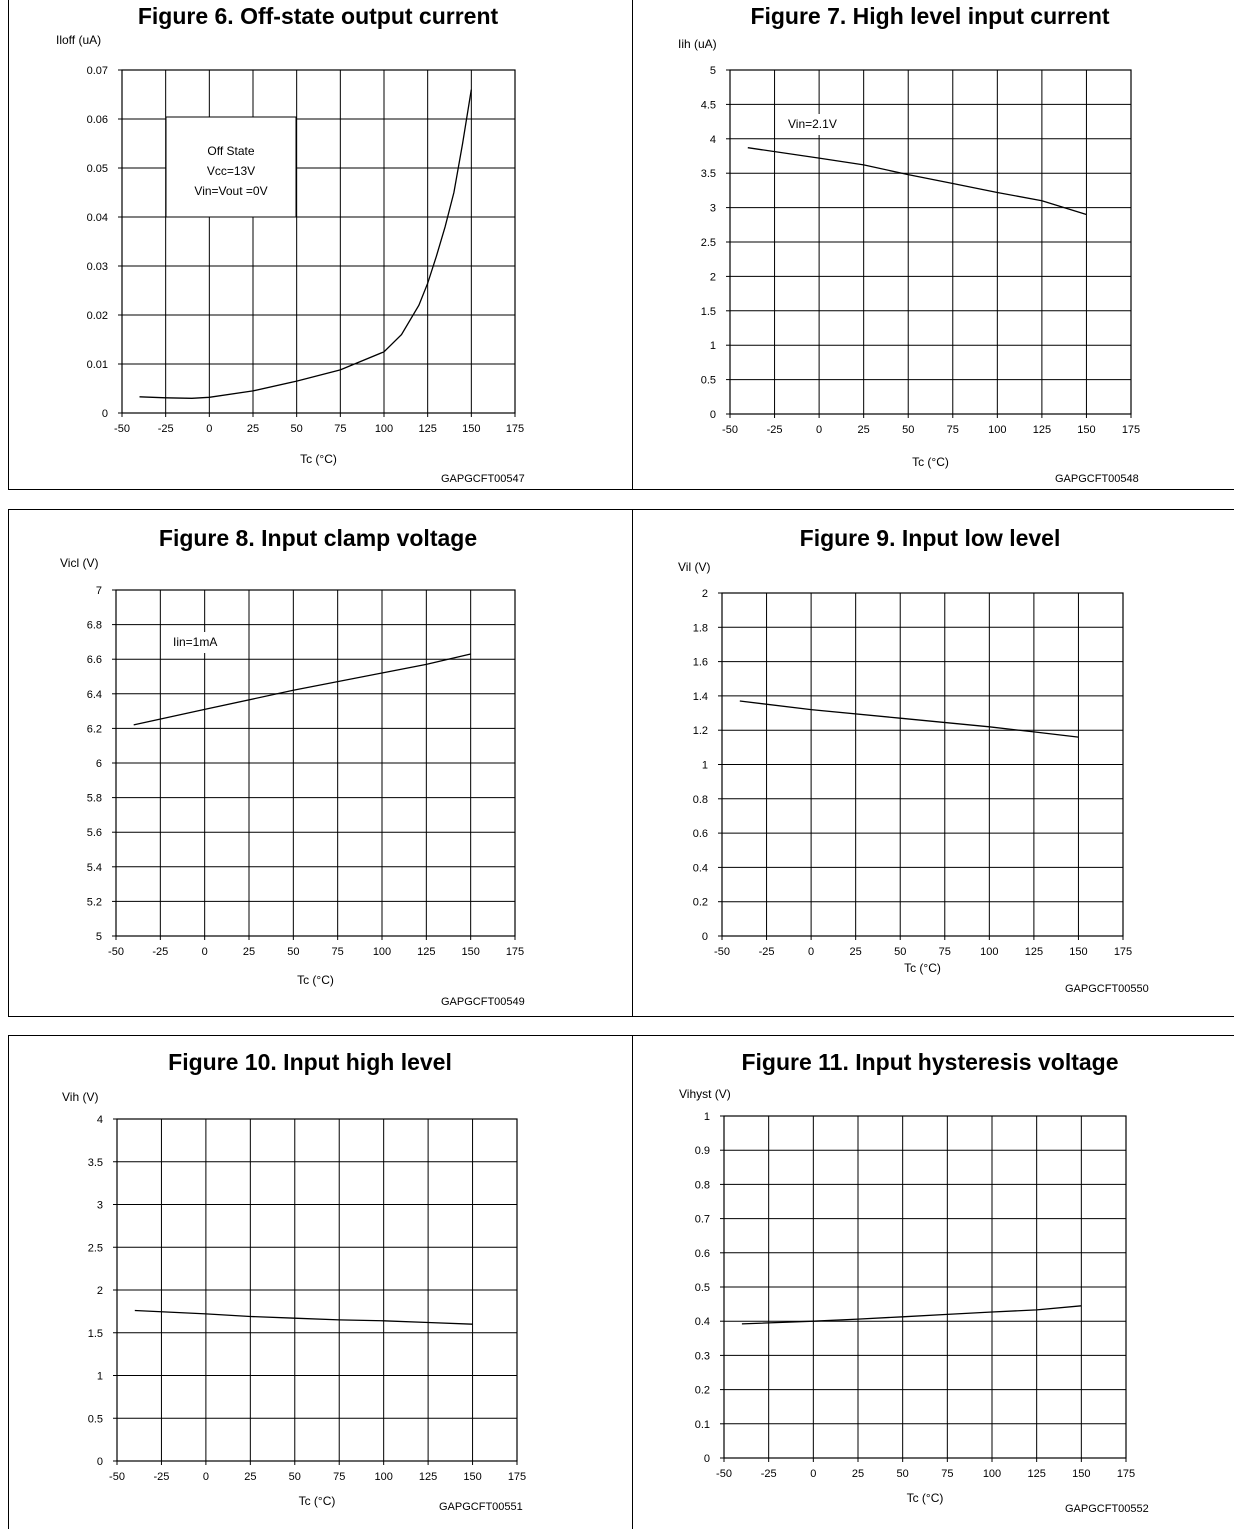  I want to click on annotation-box, so click(231, 167).